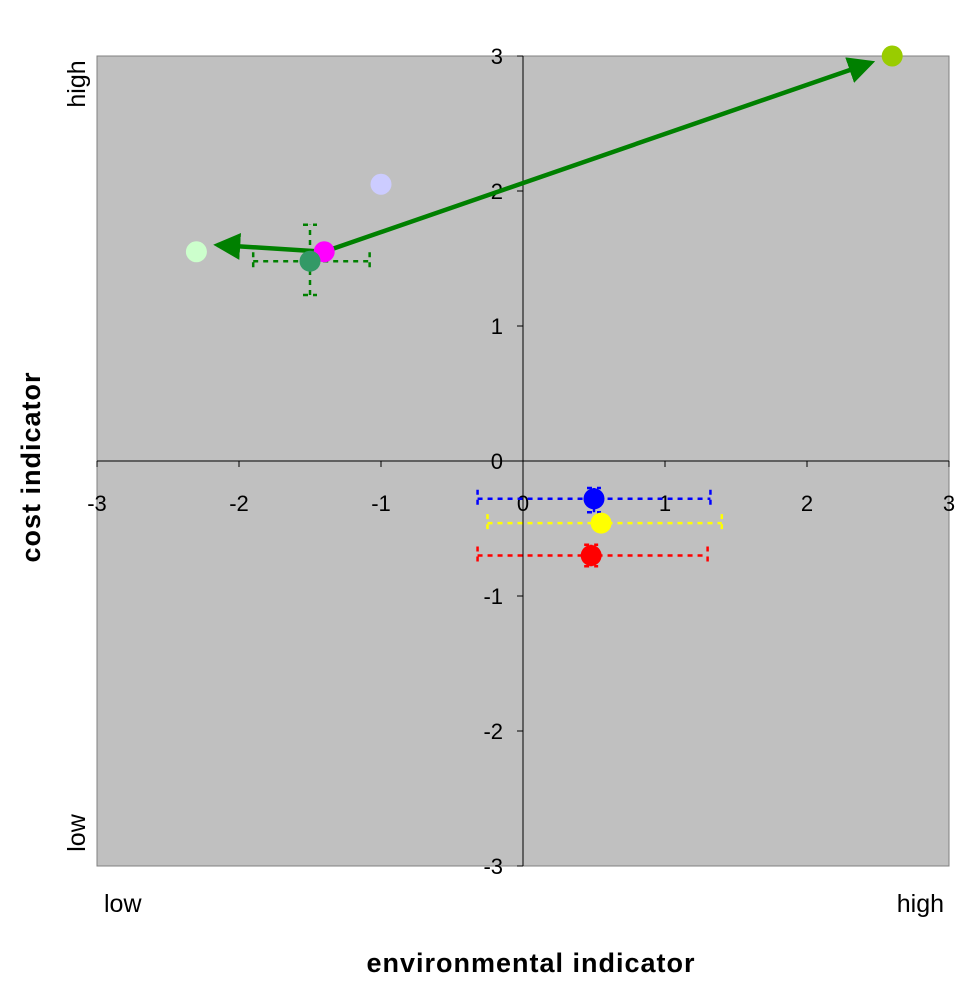 This screenshot has height=985, width=959. What do you see at coordinates (493, 731) in the screenshot?
I see `y-tick-label: -2` at bounding box center [493, 731].